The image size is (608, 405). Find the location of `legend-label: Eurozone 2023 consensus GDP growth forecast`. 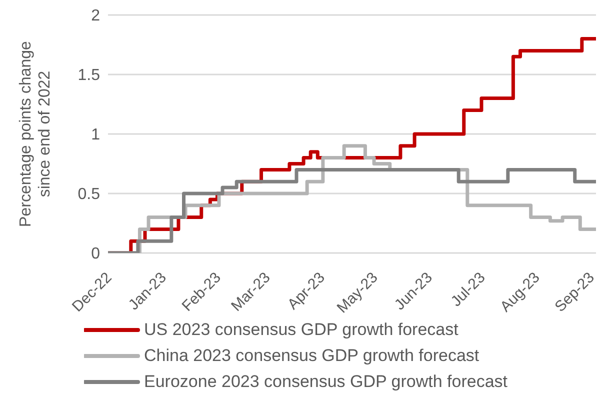

legend-label: Eurozone 2023 consensus GDP growth forecast is located at coordinates (326, 382).